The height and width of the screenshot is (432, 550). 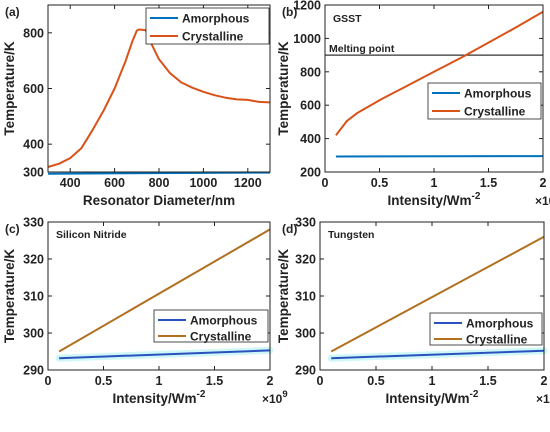 What do you see at coordinates (91, 235) in the screenshot?
I see `inset-material-label: Silicon Nitride` at bounding box center [91, 235].